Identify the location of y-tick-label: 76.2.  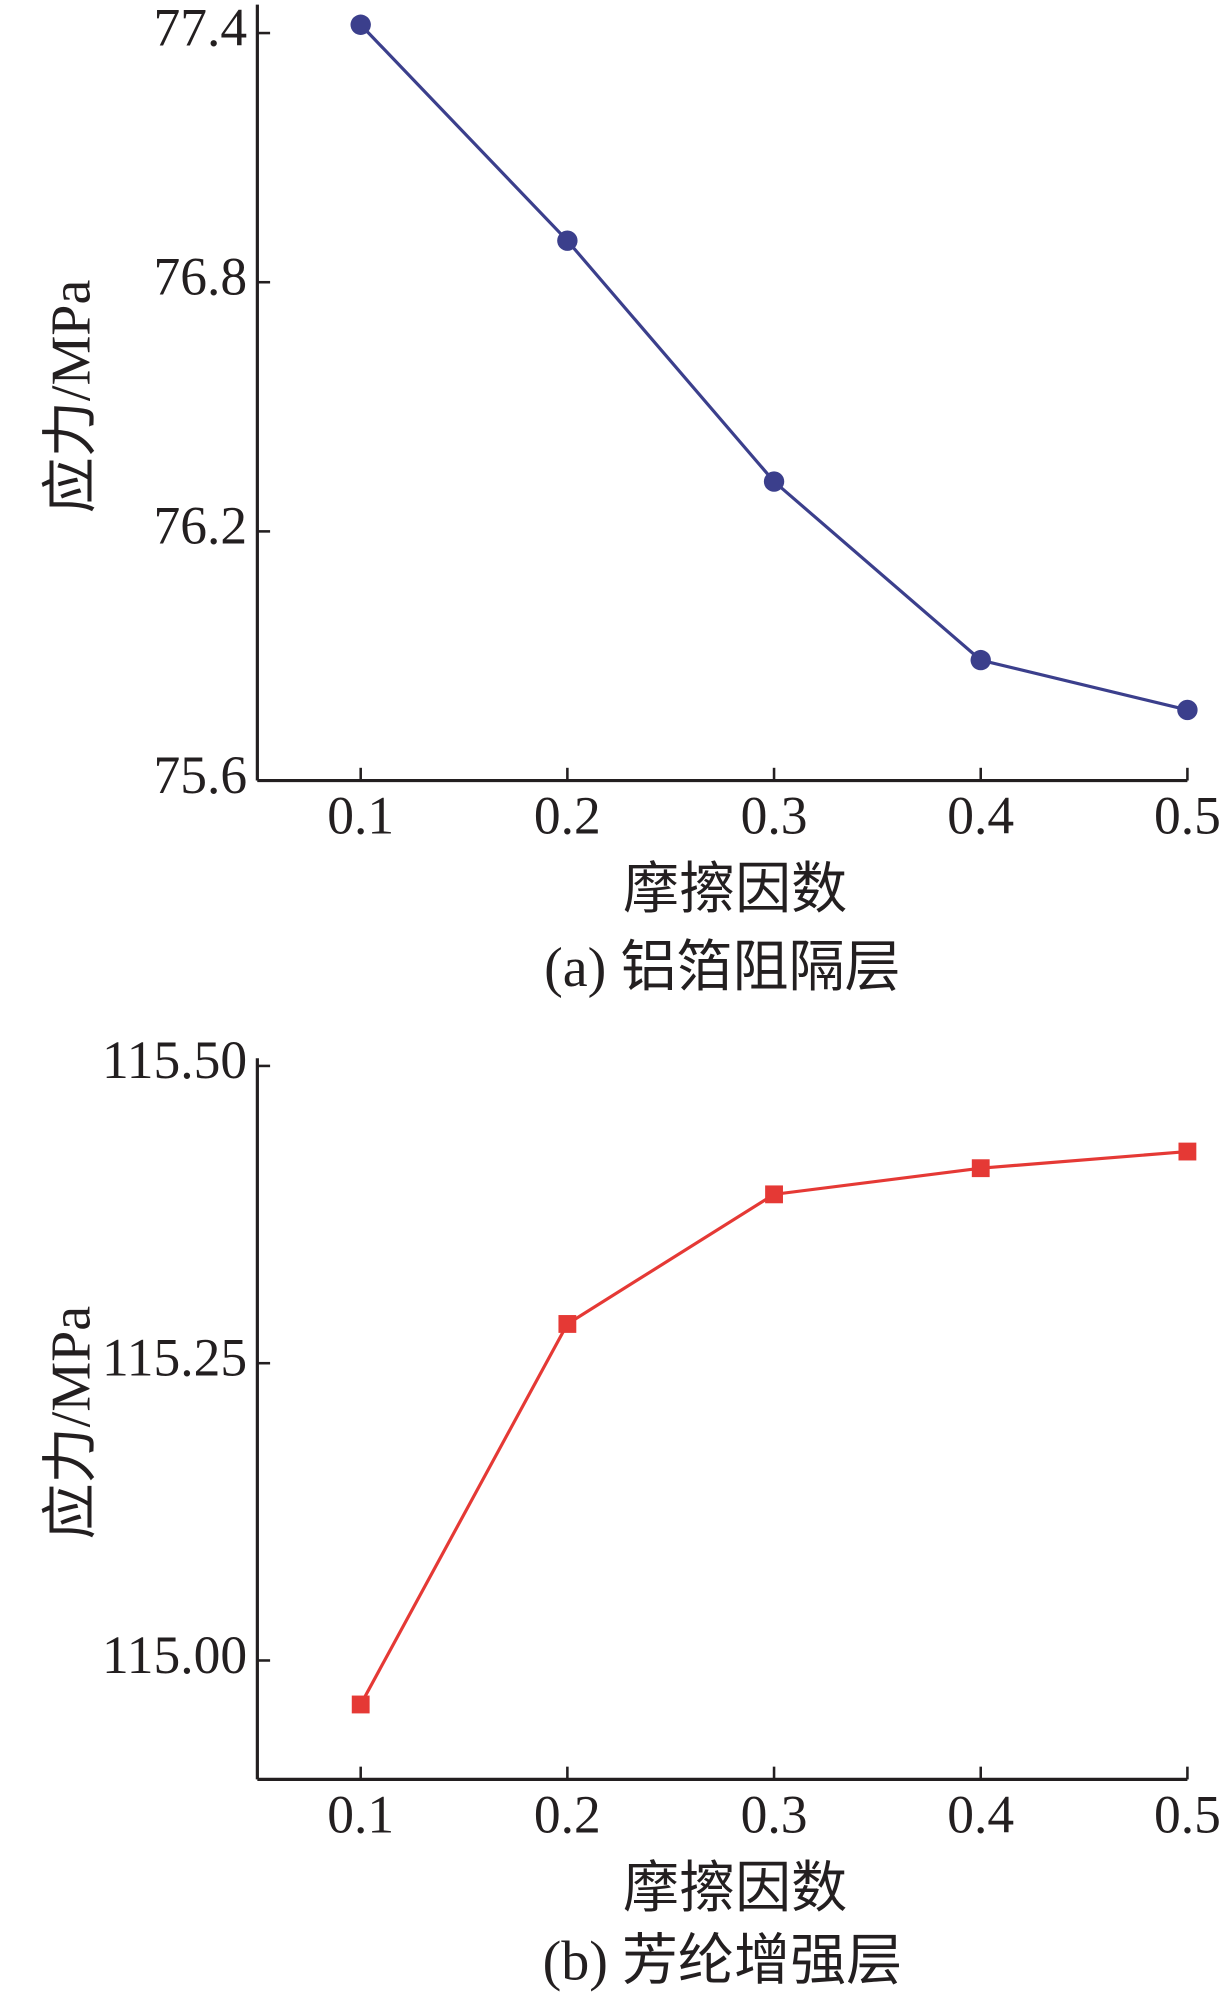
(201, 526).